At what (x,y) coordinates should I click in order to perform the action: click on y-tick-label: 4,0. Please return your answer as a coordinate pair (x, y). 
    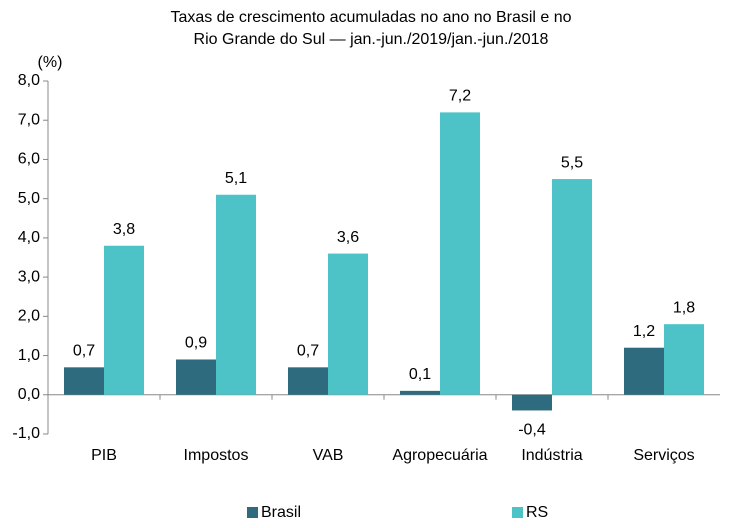
    Looking at the image, I should click on (29, 237).